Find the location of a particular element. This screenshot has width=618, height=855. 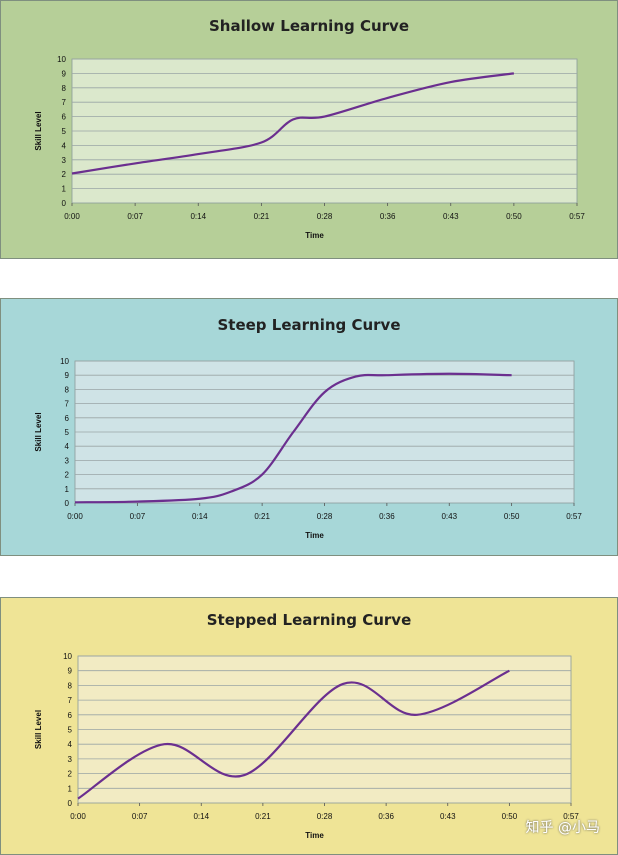

chart-title: Steep Learning Curve is located at coordinates (308, 325).